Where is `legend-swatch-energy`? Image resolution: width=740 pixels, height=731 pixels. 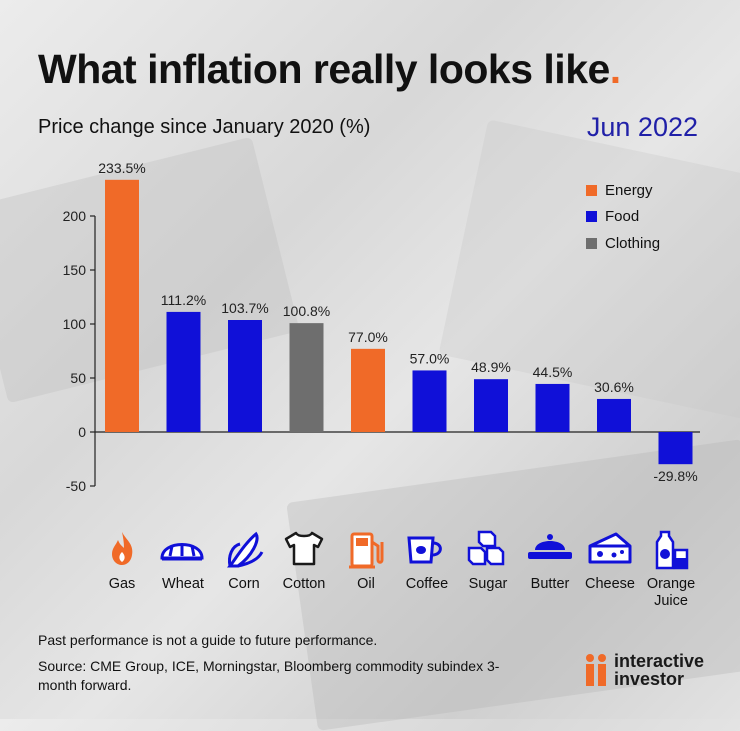
legend-swatch-energy is located at coordinates (591, 190).